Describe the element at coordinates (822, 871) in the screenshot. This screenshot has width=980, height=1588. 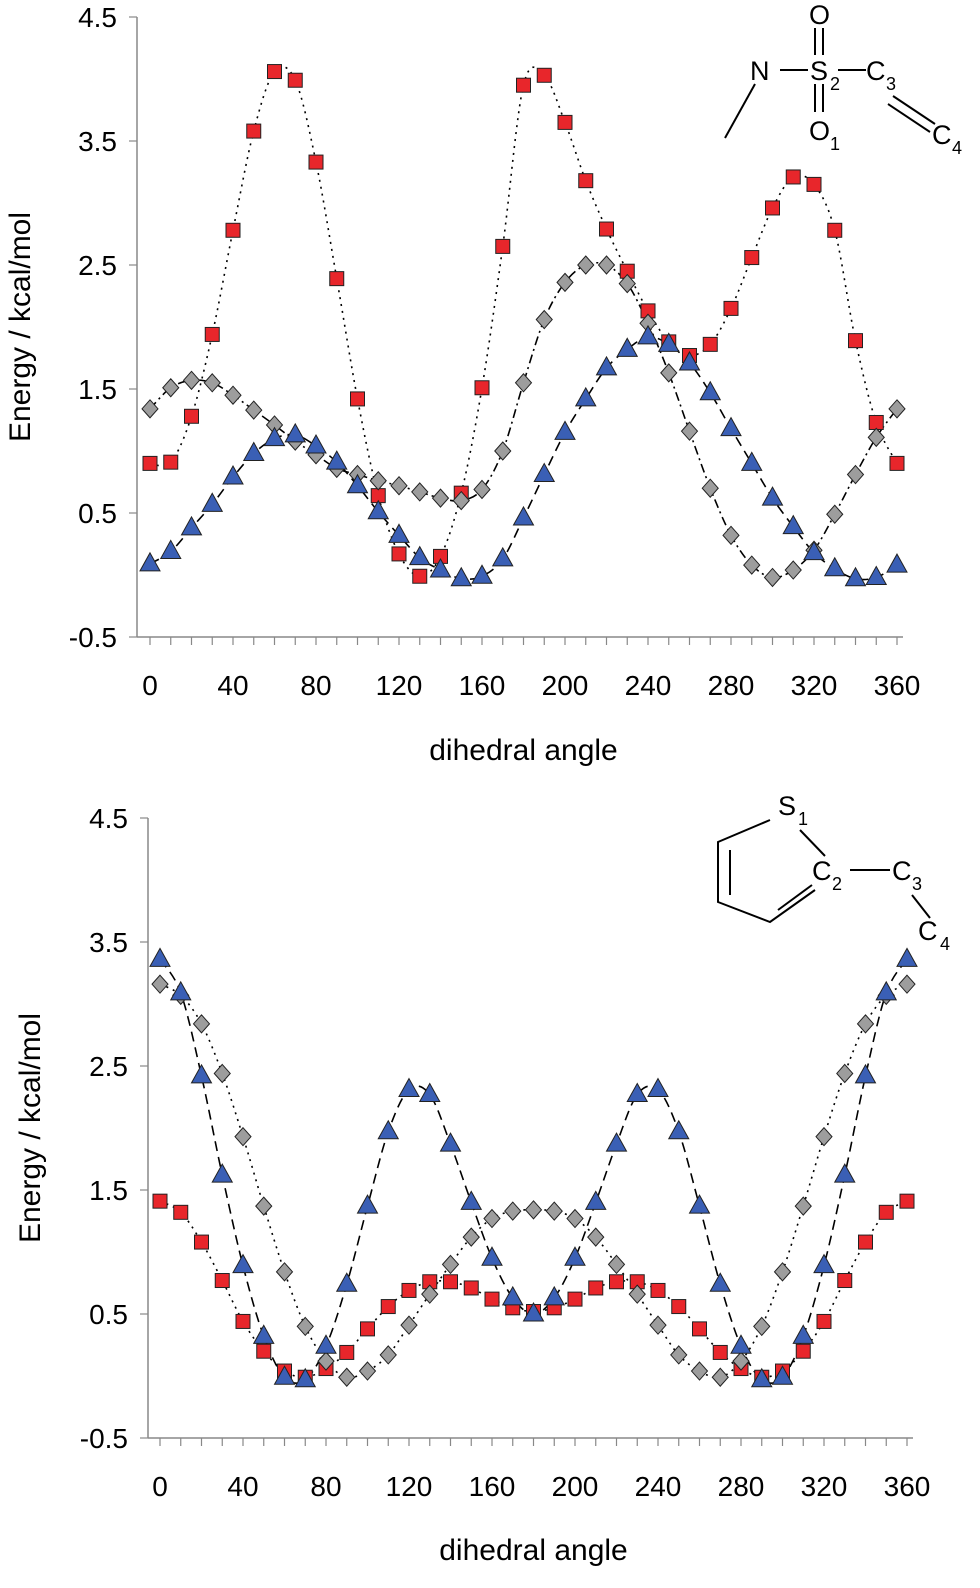
I see `atom-c2: C` at that location.